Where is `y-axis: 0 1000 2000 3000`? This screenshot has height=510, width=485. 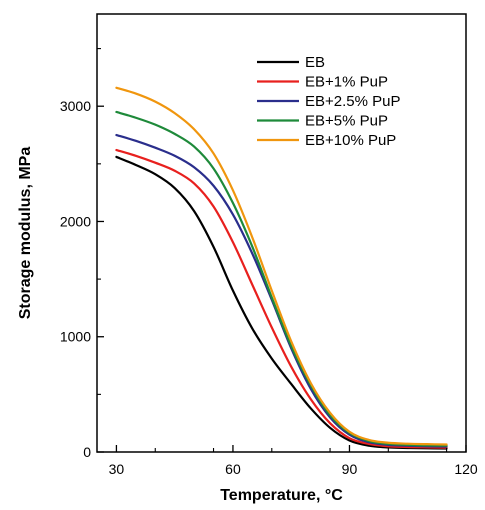 y-axis: 0 1000 2000 3000 is located at coordinates (82, 254).